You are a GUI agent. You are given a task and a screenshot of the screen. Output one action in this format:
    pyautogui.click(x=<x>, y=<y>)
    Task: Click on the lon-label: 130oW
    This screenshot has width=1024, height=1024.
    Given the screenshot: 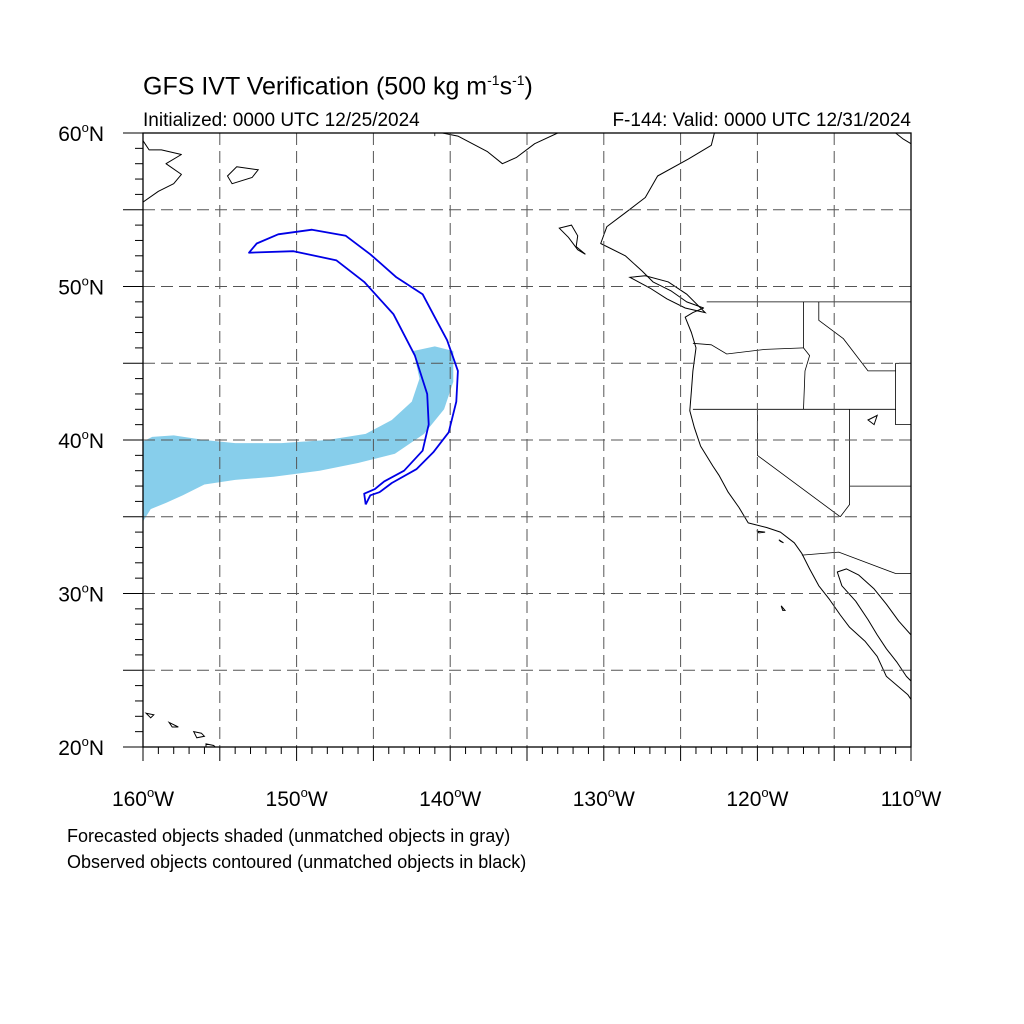 What is the action you would take?
    pyautogui.click(x=604, y=798)
    